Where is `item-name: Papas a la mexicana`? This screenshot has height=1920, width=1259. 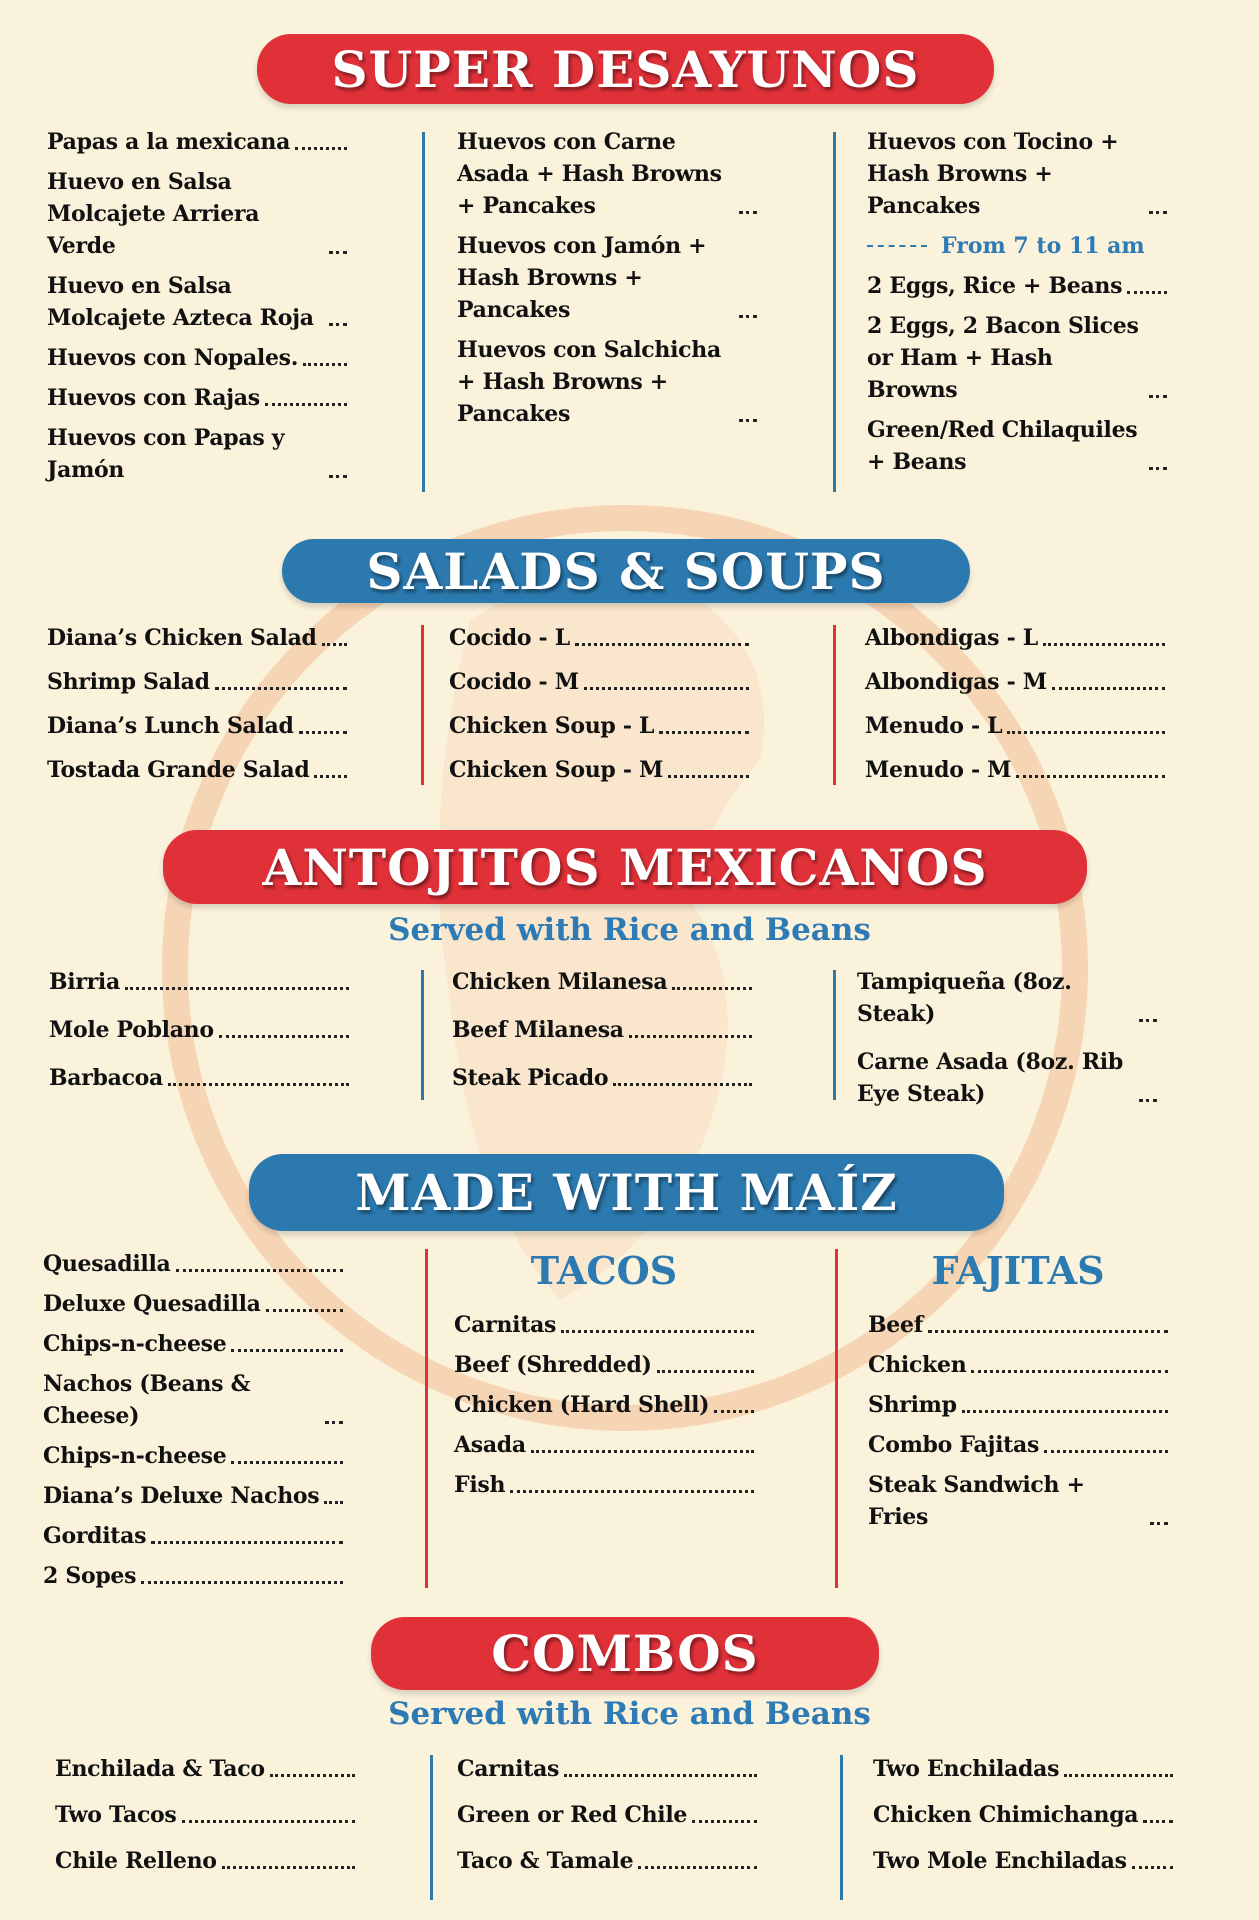
item-name: Papas a la mexicana is located at coordinates (169, 142).